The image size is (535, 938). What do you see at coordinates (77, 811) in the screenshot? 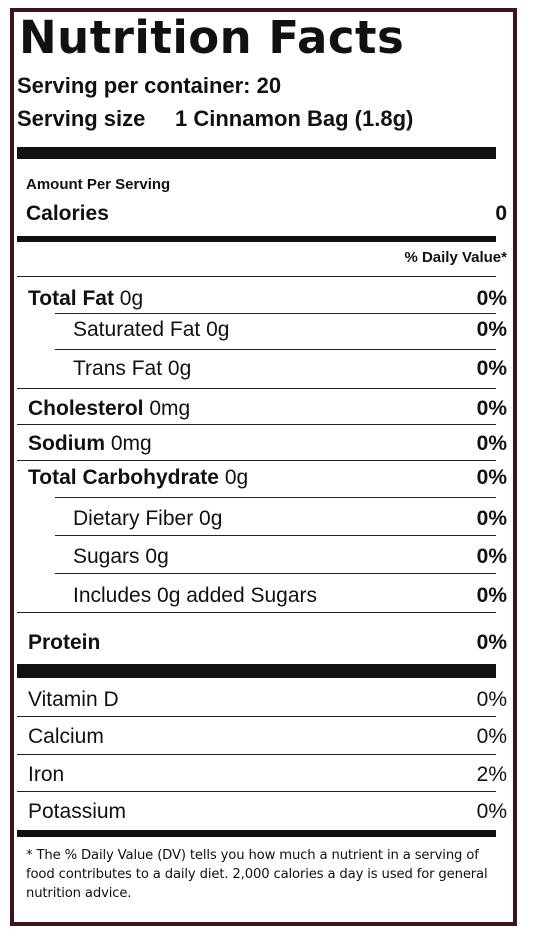
I see `vitamin-row-potassium: Potassium` at bounding box center [77, 811].